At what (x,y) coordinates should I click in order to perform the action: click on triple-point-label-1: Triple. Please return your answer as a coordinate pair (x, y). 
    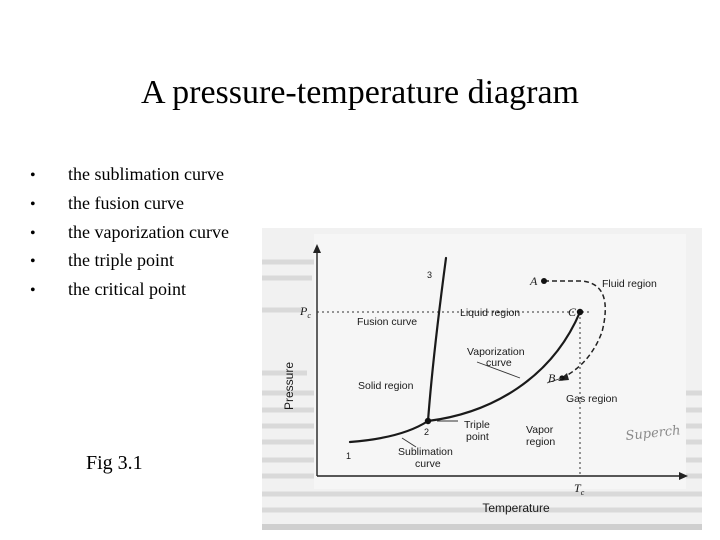
    Looking at the image, I should click on (477, 425).